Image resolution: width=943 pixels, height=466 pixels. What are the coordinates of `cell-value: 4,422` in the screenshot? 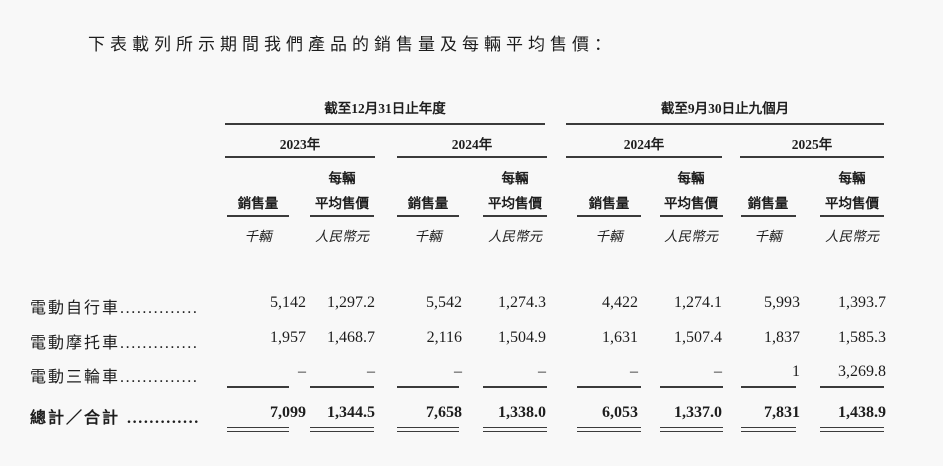 It's located at (620, 302).